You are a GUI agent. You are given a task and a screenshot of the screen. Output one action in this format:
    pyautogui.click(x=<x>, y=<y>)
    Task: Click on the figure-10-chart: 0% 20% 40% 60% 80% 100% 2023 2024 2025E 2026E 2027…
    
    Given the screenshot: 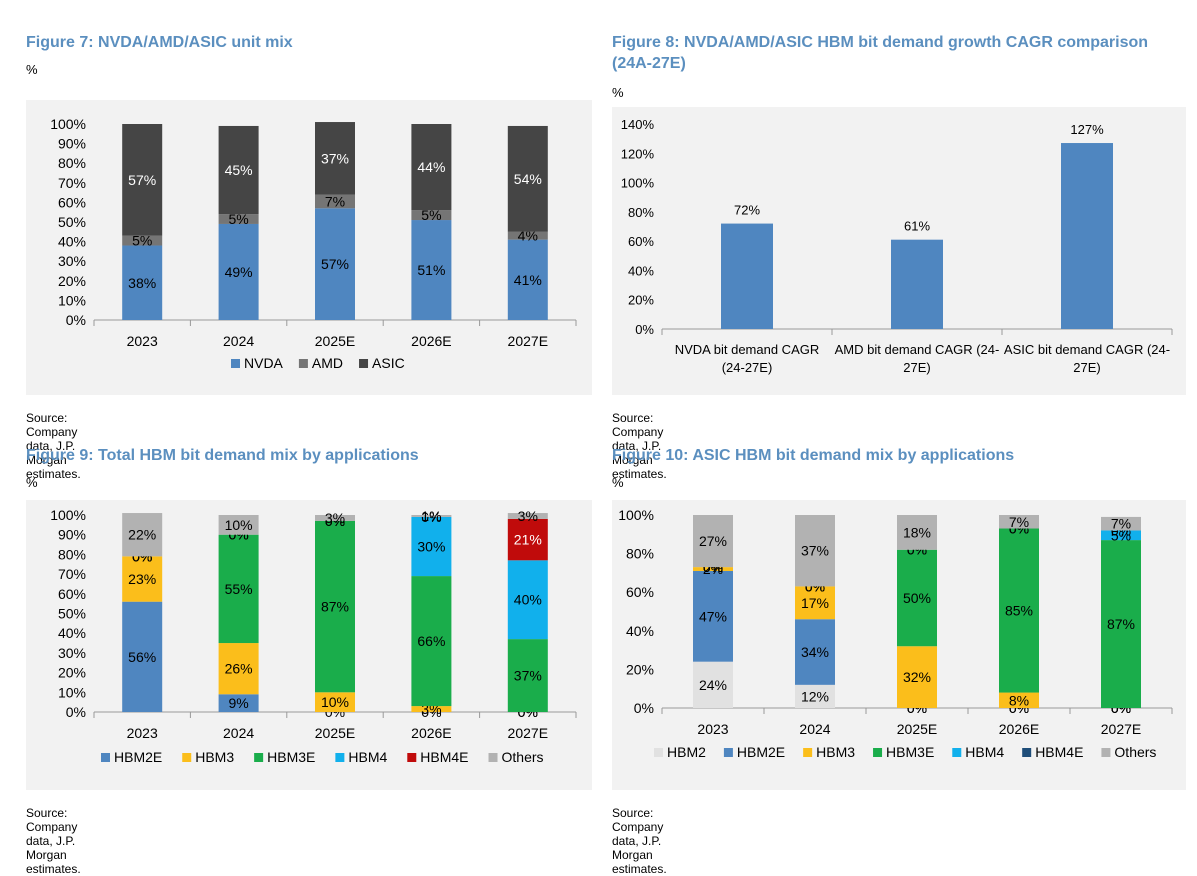 What is the action you would take?
    pyautogui.click(x=895, y=633)
    